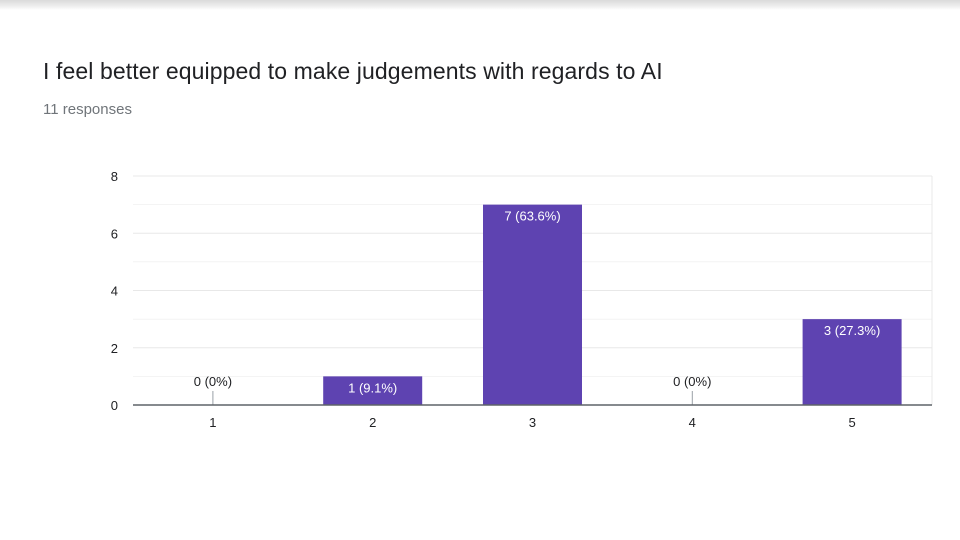  What do you see at coordinates (852, 330) in the screenshot?
I see `bar-value-label: 3 (27.3%)` at bounding box center [852, 330].